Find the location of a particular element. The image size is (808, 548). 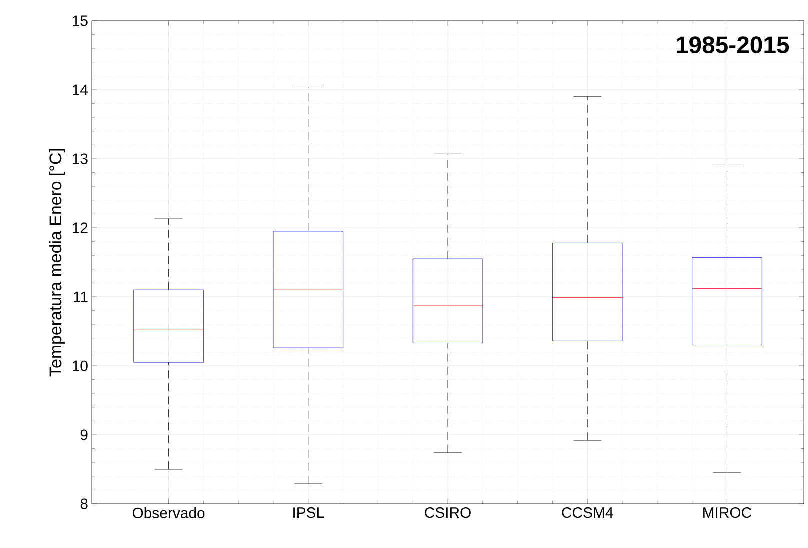

y-tick-label: 11 is located at coordinates (81, 297).